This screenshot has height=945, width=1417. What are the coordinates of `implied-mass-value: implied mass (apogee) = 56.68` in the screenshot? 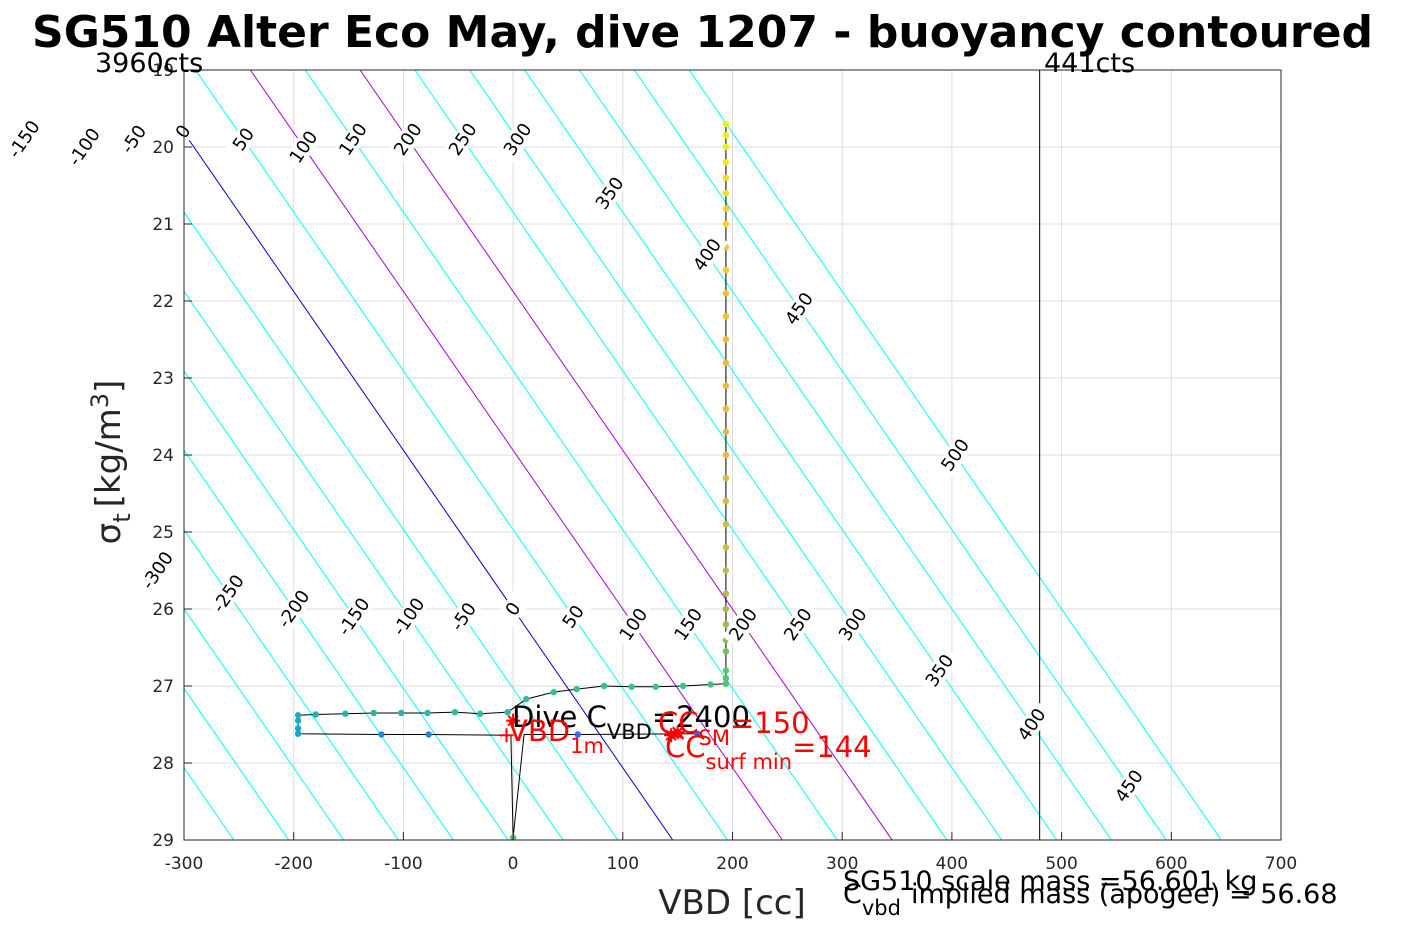 It's located at (1124, 894).